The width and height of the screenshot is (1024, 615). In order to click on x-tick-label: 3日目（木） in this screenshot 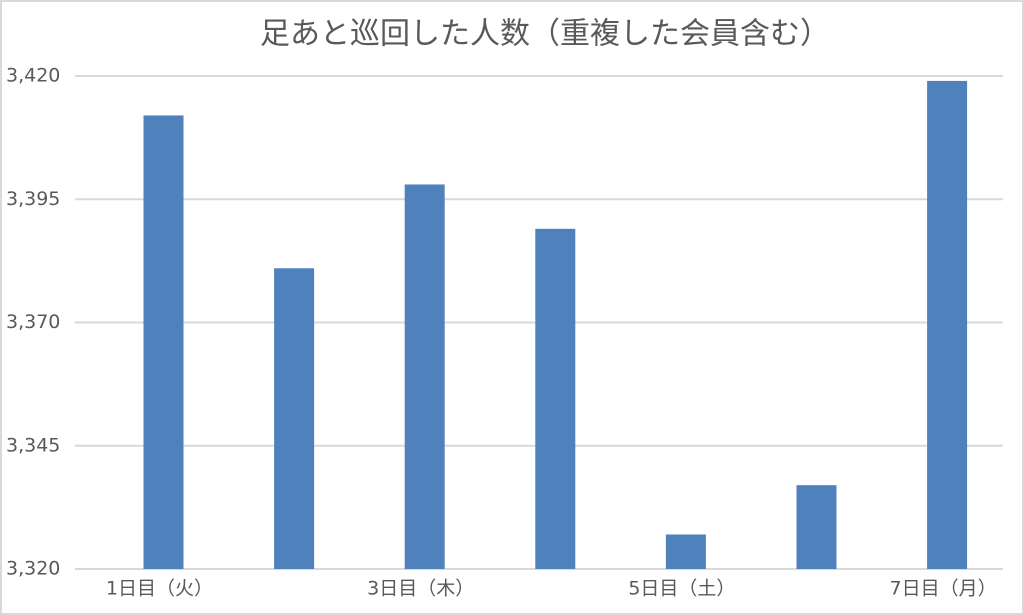, I will do `click(420, 589)`.